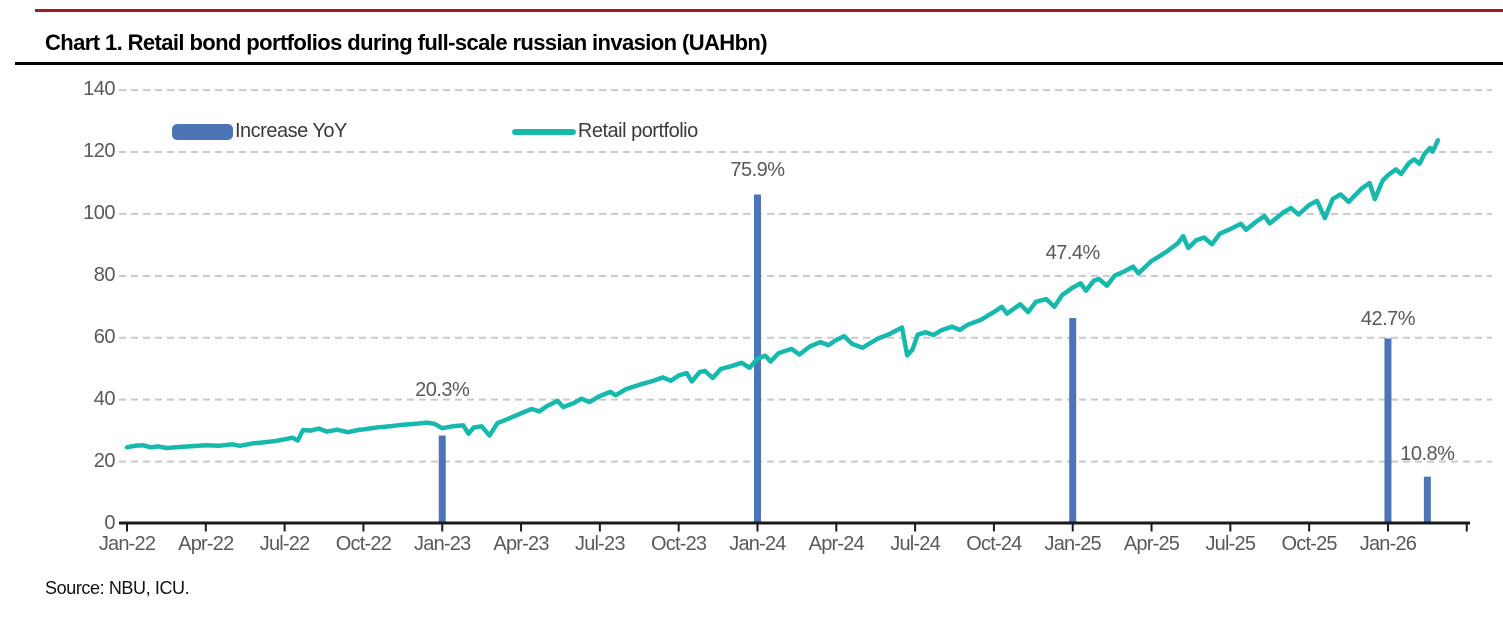 The height and width of the screenshot is (632, 1503). I want to click on x-axis-tick-label: Oct-25, so click(1309, 544).